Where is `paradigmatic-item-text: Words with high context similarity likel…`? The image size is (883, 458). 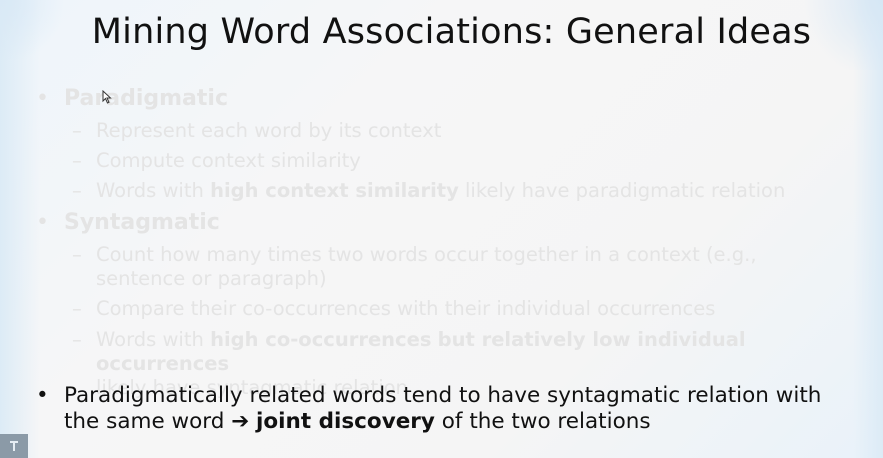 paradigmatic-item-text: Words with high context similarity likel… is located at coordinates (486, 191).